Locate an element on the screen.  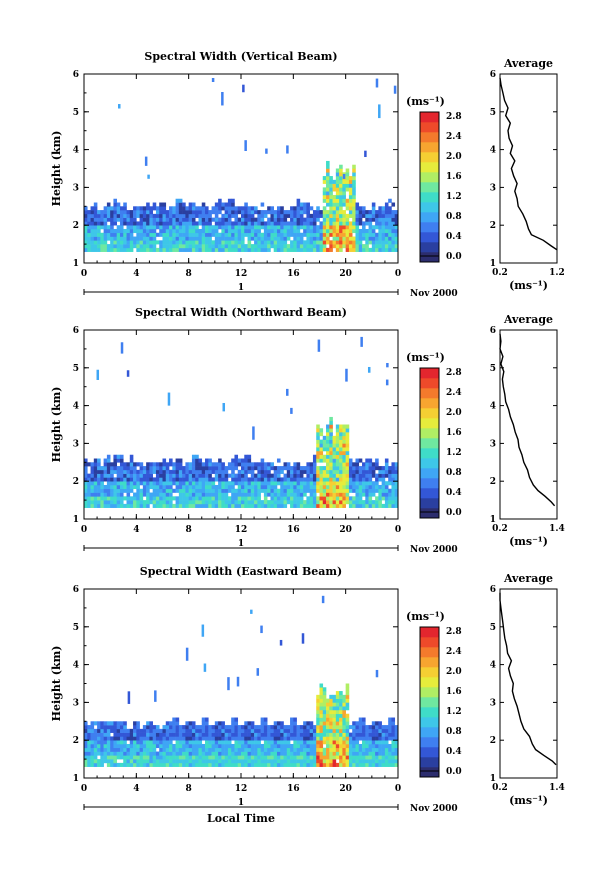
profile-y-tick-label: 3 is located at coordinates (493, 703).